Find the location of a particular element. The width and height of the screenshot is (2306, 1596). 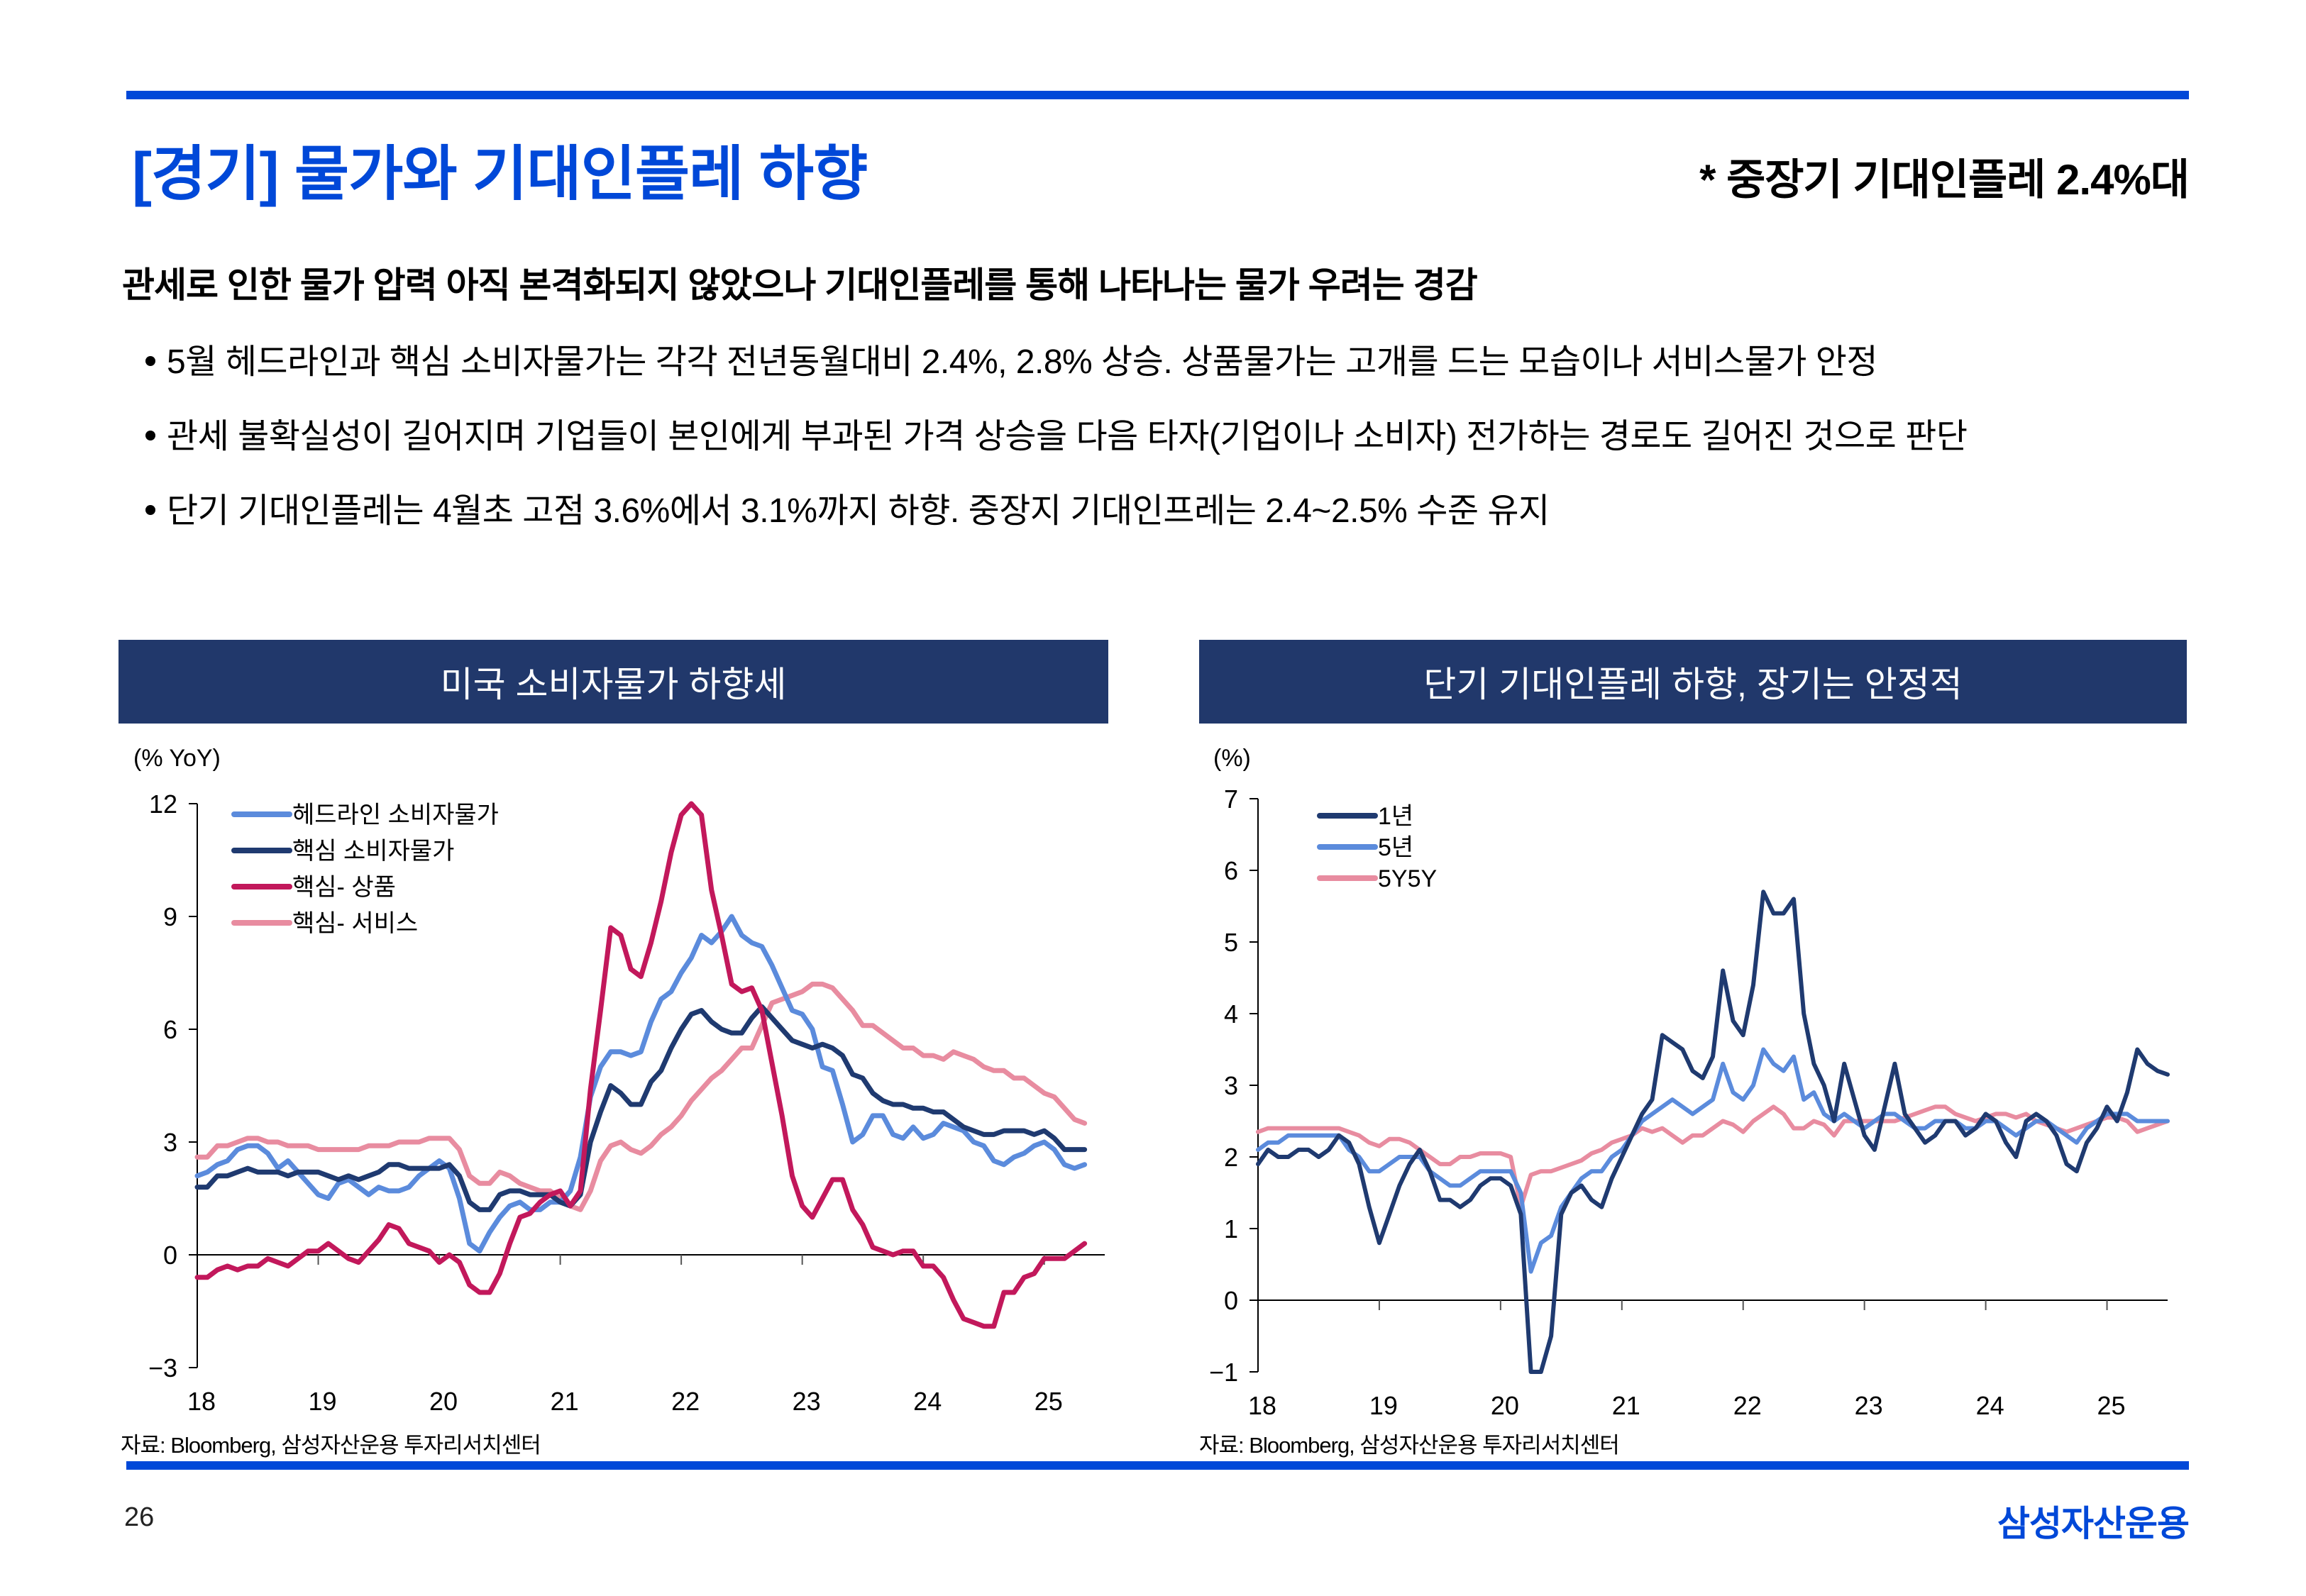

chart-1-x-tick-label: 24 is located at coordinates (928, 1401).